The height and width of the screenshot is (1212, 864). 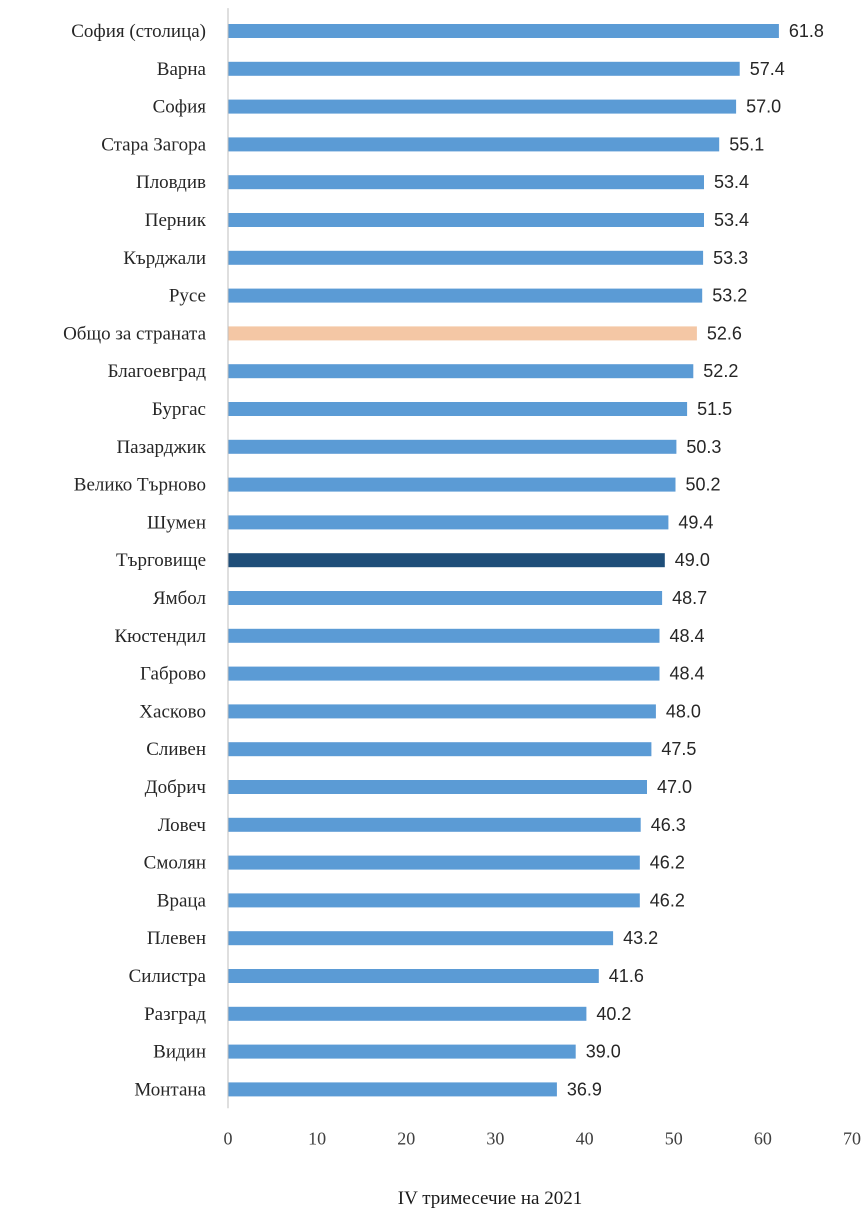 I want to click on value-label-12: 50.3, so click(x=703, y=447).